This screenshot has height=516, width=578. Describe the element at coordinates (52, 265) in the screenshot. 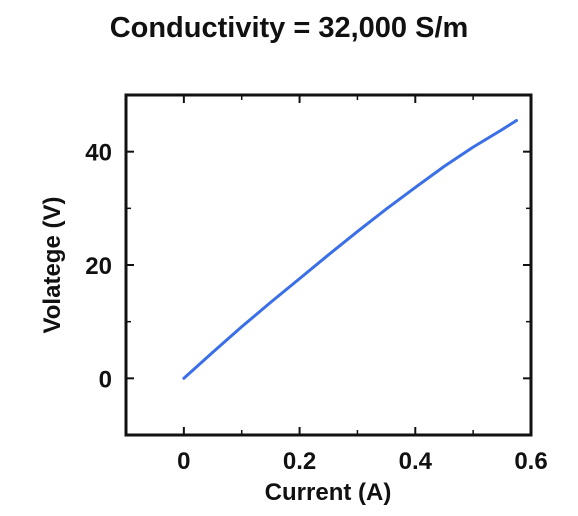

I see `y-axis-label: Volatege (V)` at that location.